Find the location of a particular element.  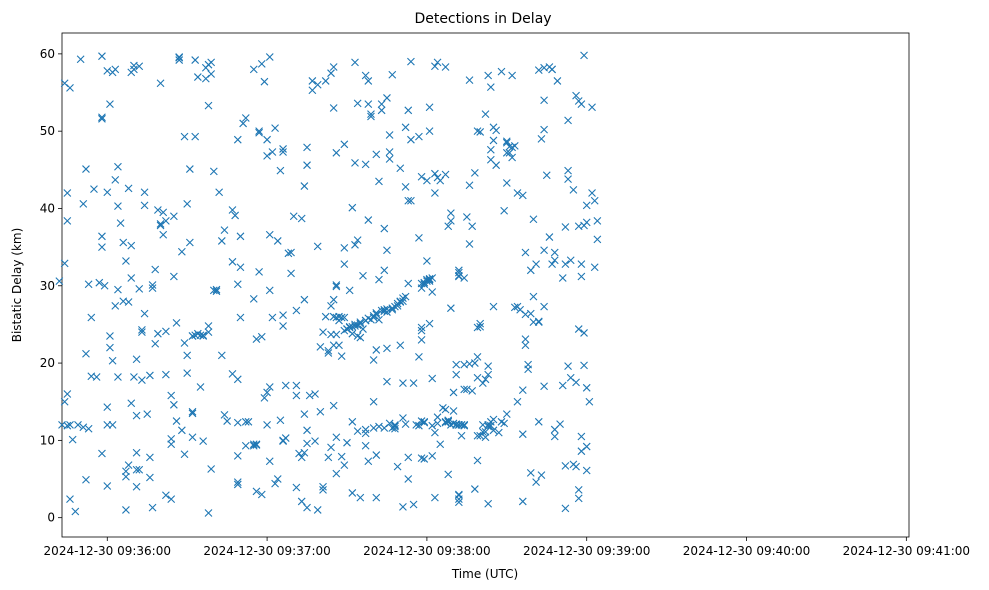

x-tick-label: 2024-12-30 09:38:00 is located at coordinates (426, 551).